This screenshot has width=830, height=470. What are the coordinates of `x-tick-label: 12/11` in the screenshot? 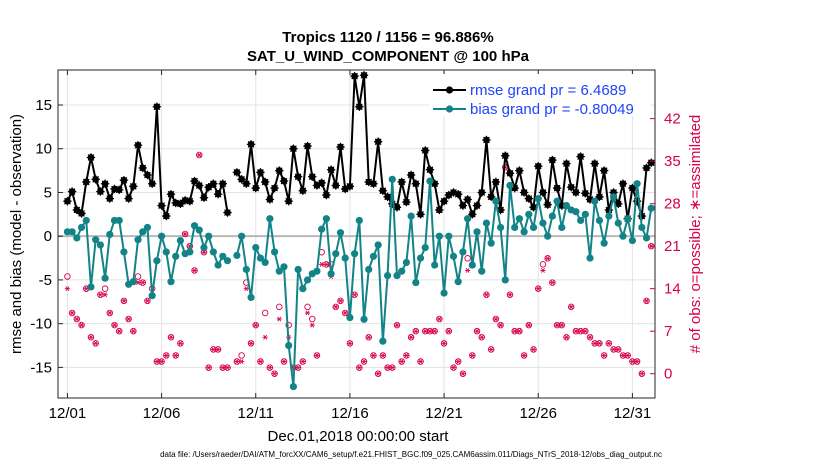 It's located at (256, 413).